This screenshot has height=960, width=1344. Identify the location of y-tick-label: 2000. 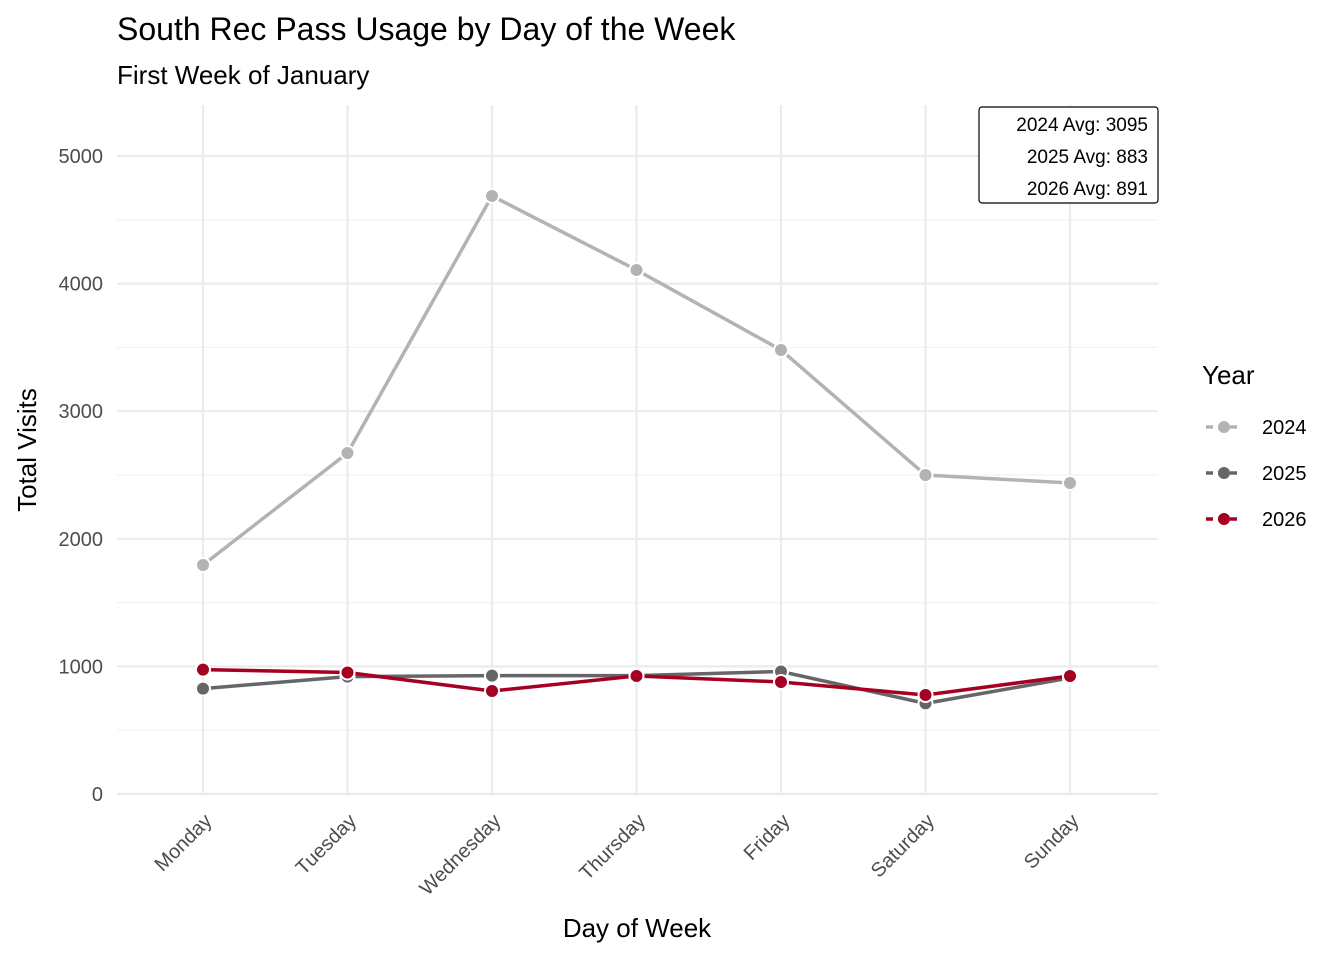
(81, 540).